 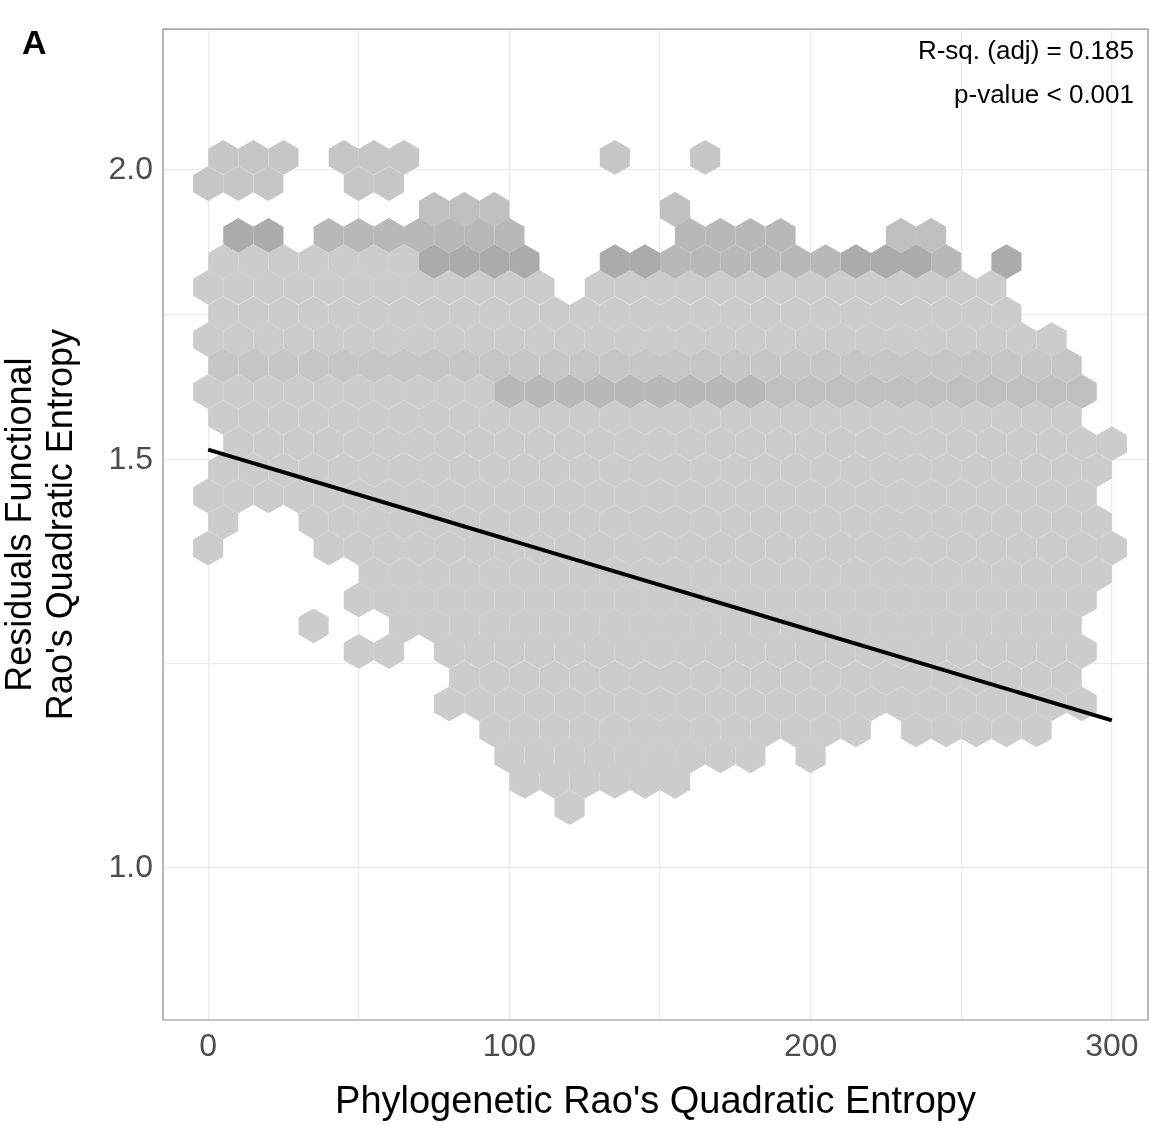 I want to click on x-tick-label: 300, so click(x=1112, y=1045).